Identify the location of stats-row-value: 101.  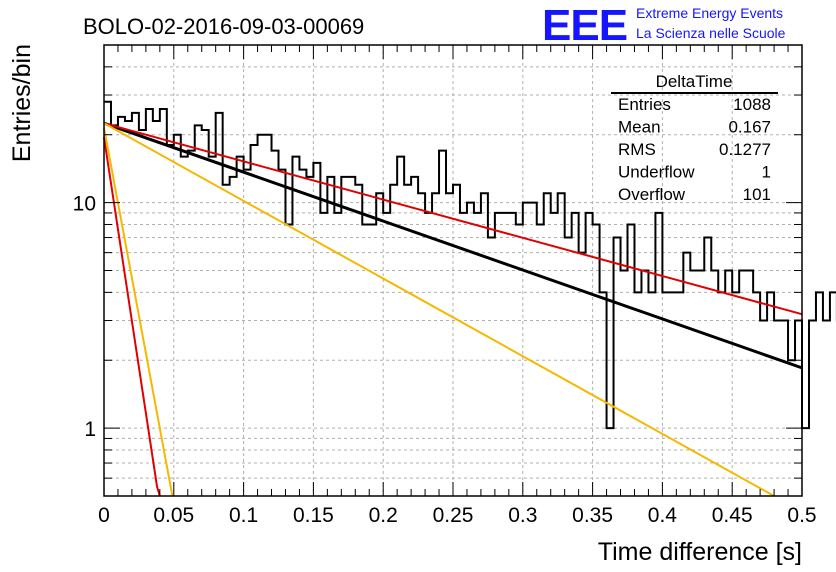
(757, 194).